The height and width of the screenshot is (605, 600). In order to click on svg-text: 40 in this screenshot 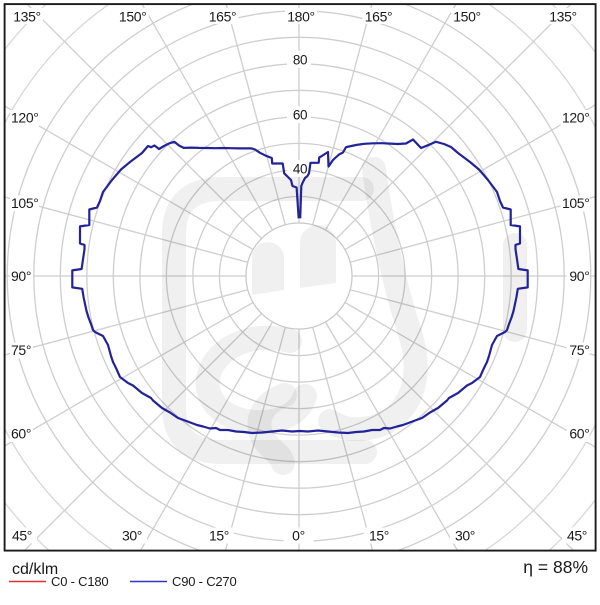, I will do `click(300, 168)`.